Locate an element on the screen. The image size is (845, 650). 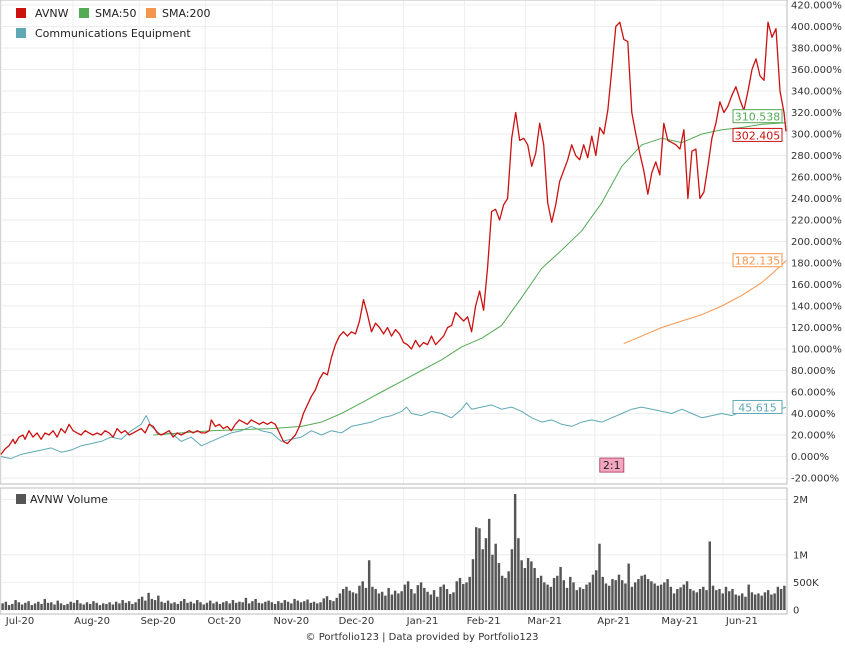
last-value-box-comm is located at coordinates (757, 406).